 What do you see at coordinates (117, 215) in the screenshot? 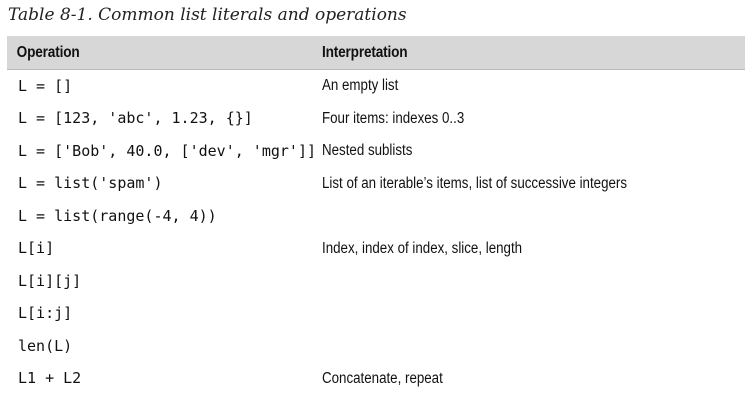
I see `operation-cell: L = list(range(-4, 4))` at bounding box center [117, 215].